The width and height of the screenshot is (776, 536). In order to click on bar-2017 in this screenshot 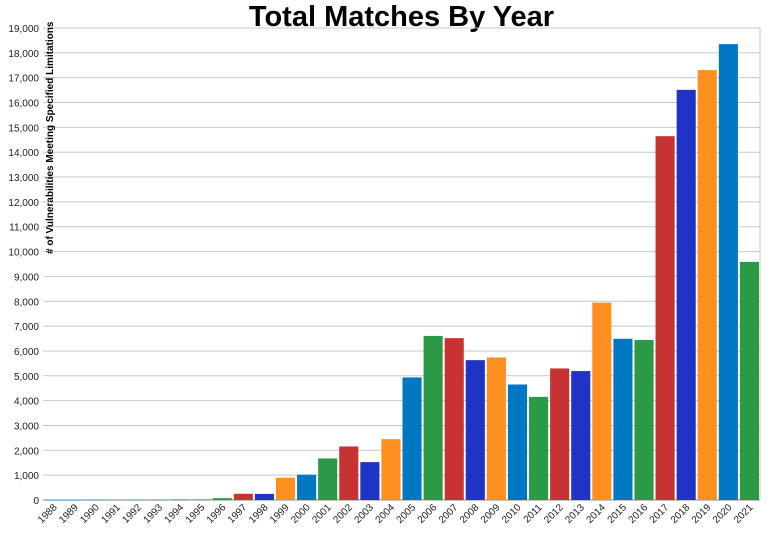, I will do `click(665, 318)`.